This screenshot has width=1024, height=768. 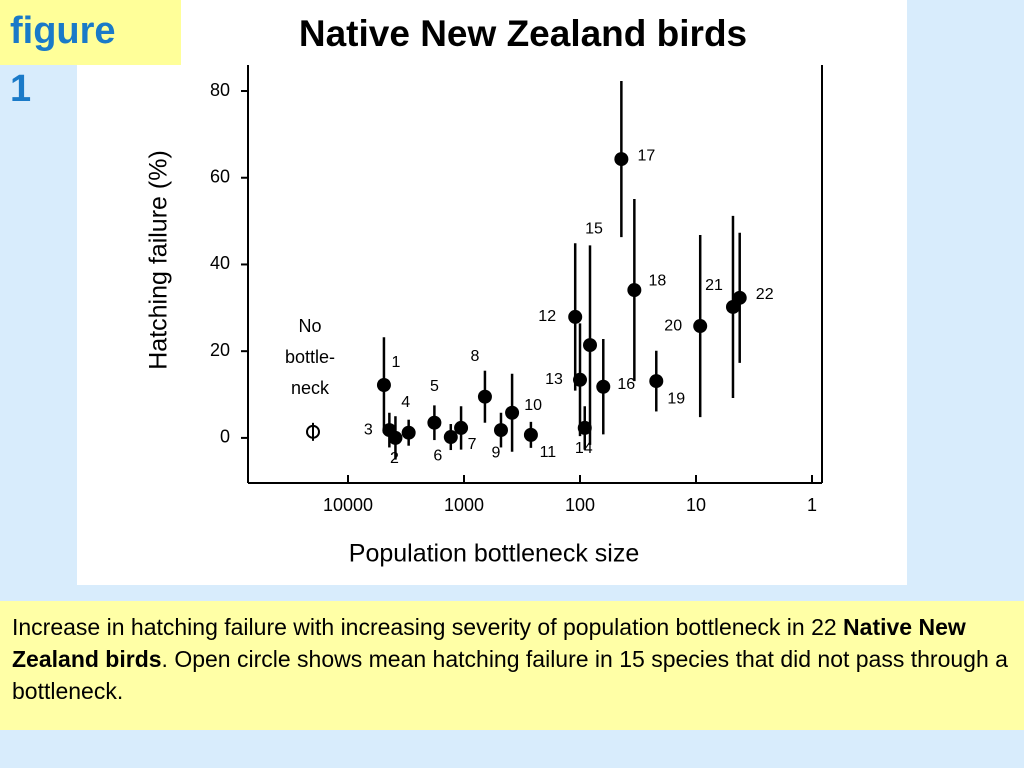 I want to click on point-label: 8, so click(x=474, y=356).